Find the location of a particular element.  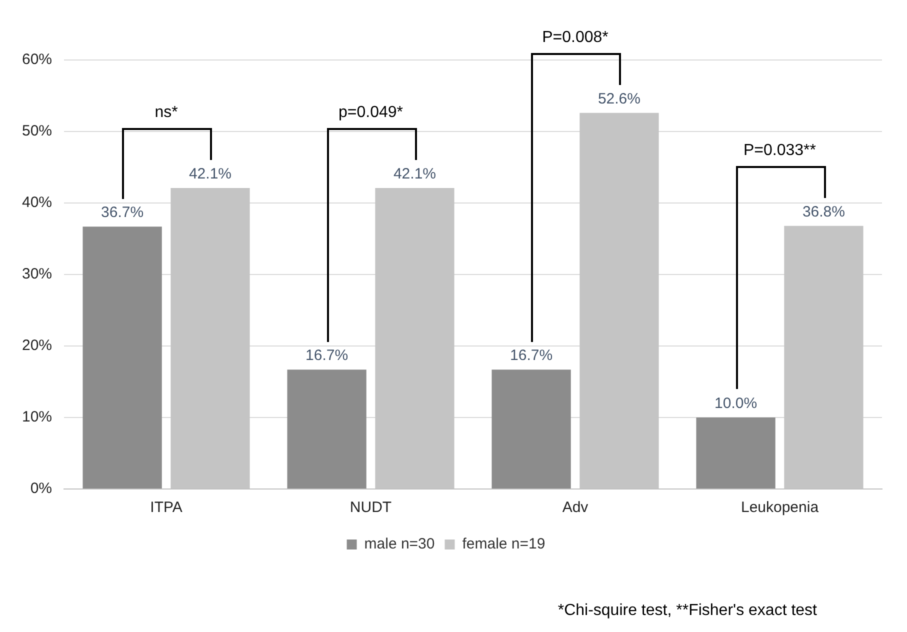

annotation: p=0.049* is located at coordinates (371, 113).